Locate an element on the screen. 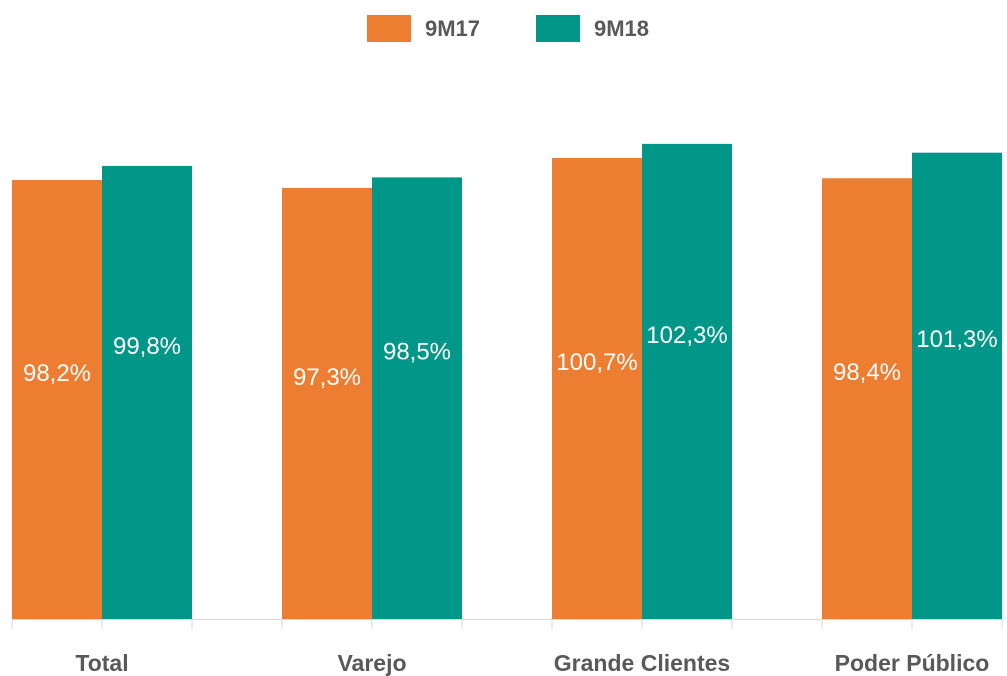 The image size is (1007, 676). data-label: 98,4% is located at coordinates (867, 372).